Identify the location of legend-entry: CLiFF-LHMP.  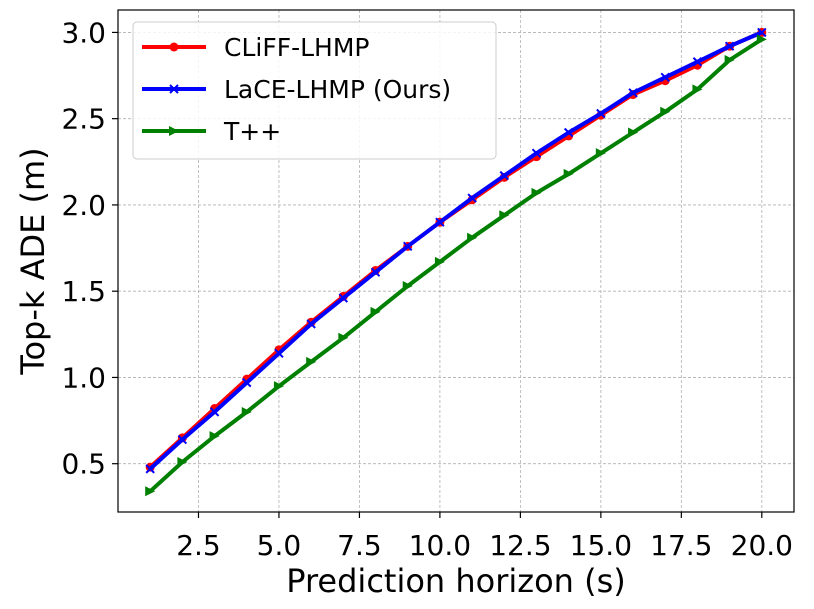
(255, 47).